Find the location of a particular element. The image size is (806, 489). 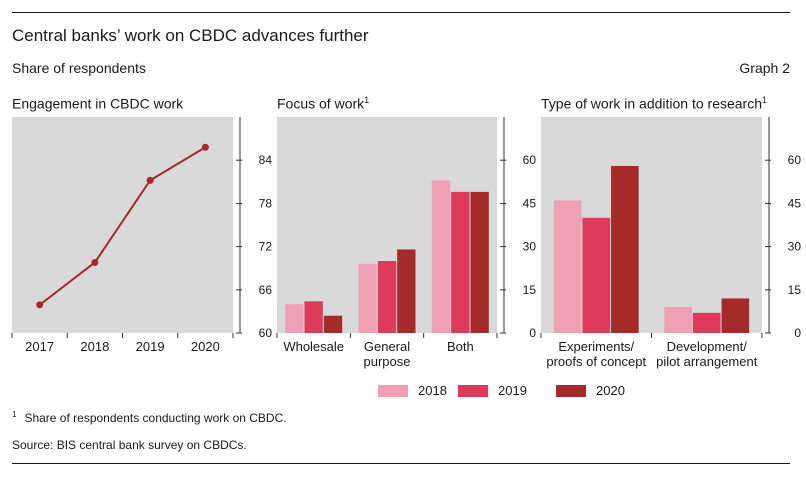

legend-item-2019: 2019 is located at coordinates (492, 390).